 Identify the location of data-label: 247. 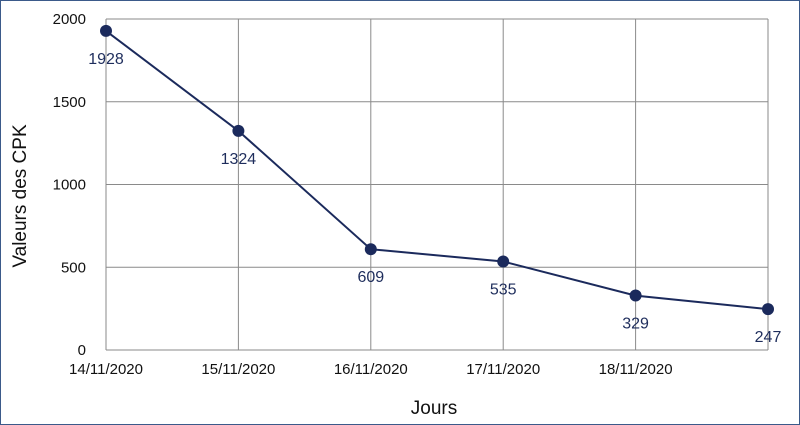
(768, 337).